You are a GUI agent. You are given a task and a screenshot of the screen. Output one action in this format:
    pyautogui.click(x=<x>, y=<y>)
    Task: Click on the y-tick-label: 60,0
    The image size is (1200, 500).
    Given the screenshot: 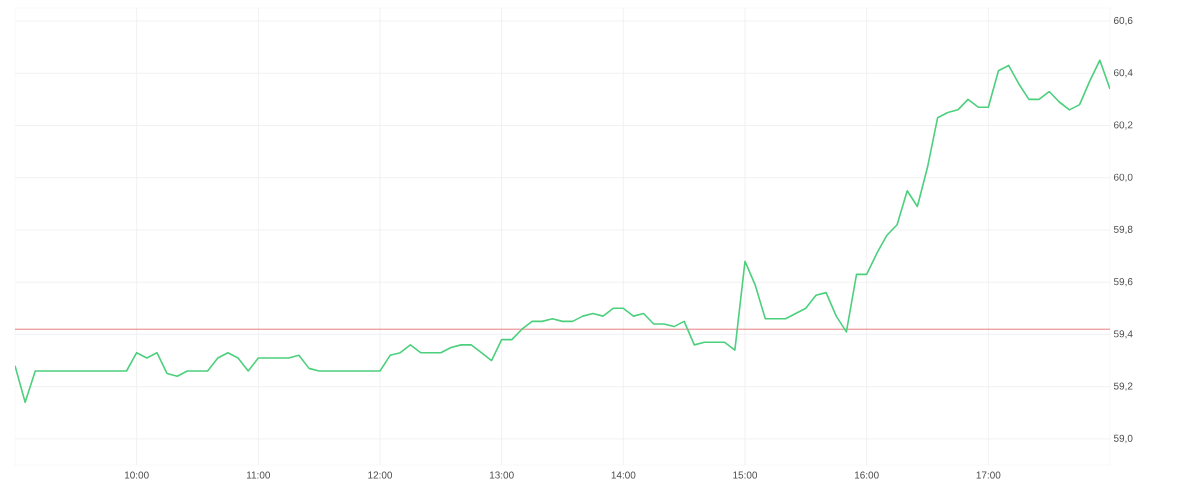 What is the action you would take?
    pyautogui.click(x=1123, y=177)
    